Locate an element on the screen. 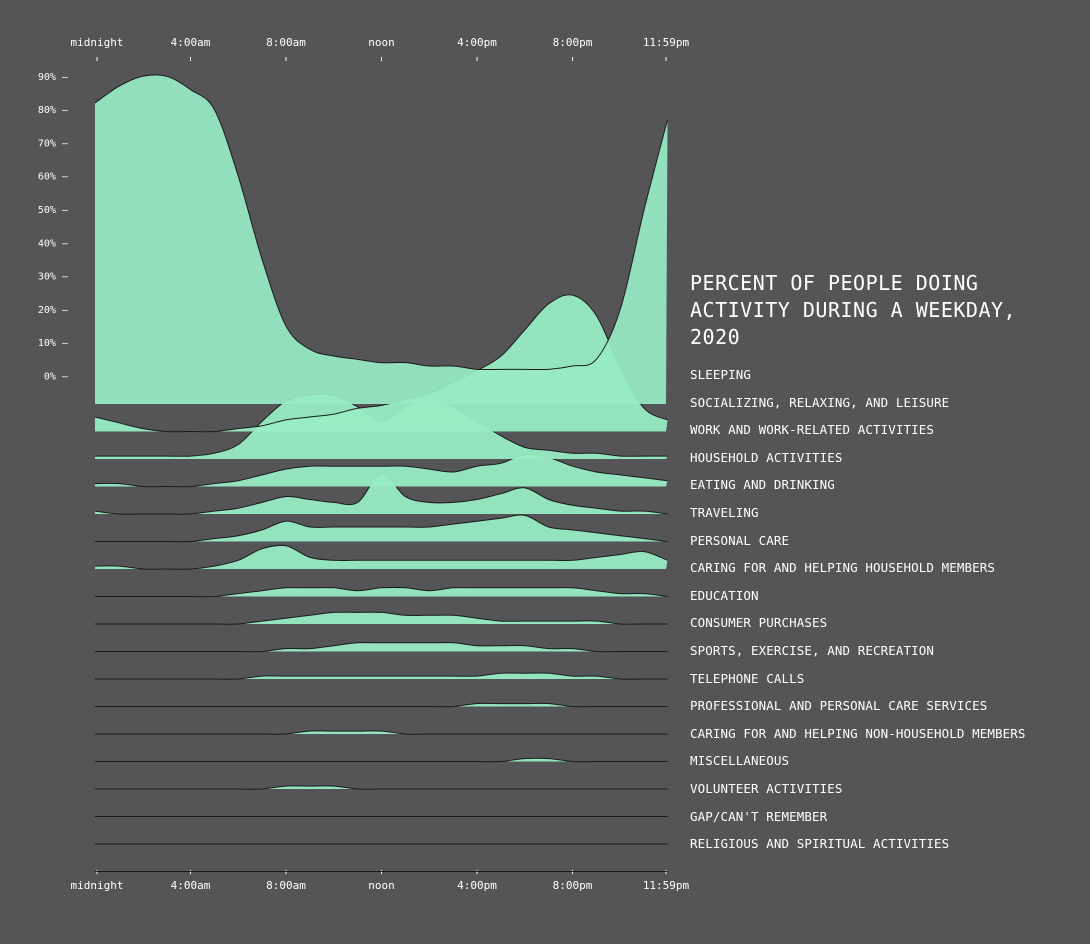 Image resolution: width=1090 pixels, height=944 pixels. x-tick-bottom-2: 8:00am is located at coordinates (286, 885).